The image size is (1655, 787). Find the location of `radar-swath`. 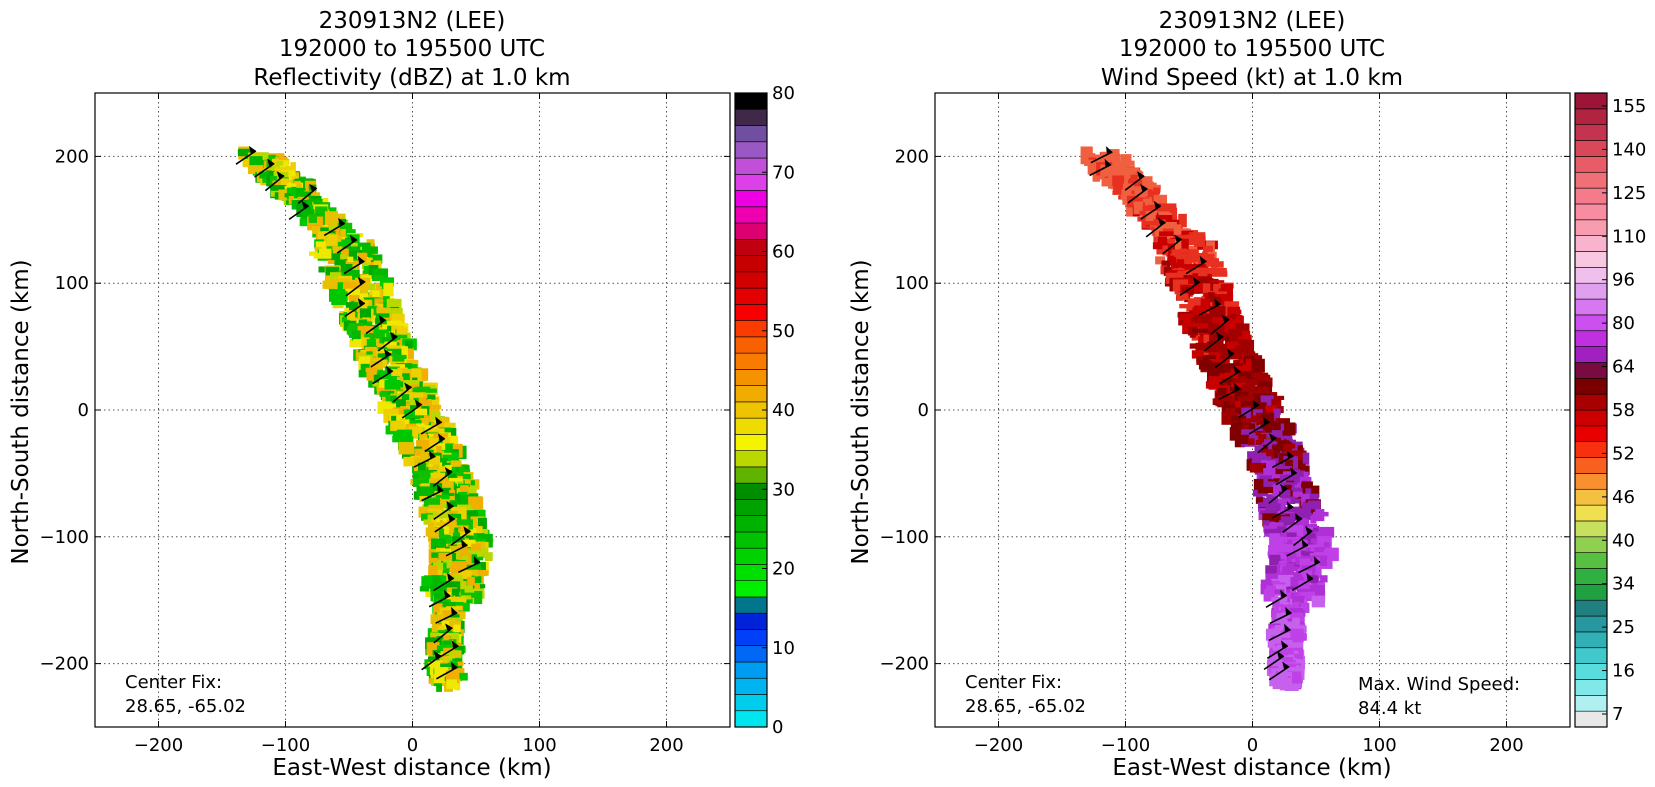

radar-swath is located at coordinates (365, 419).